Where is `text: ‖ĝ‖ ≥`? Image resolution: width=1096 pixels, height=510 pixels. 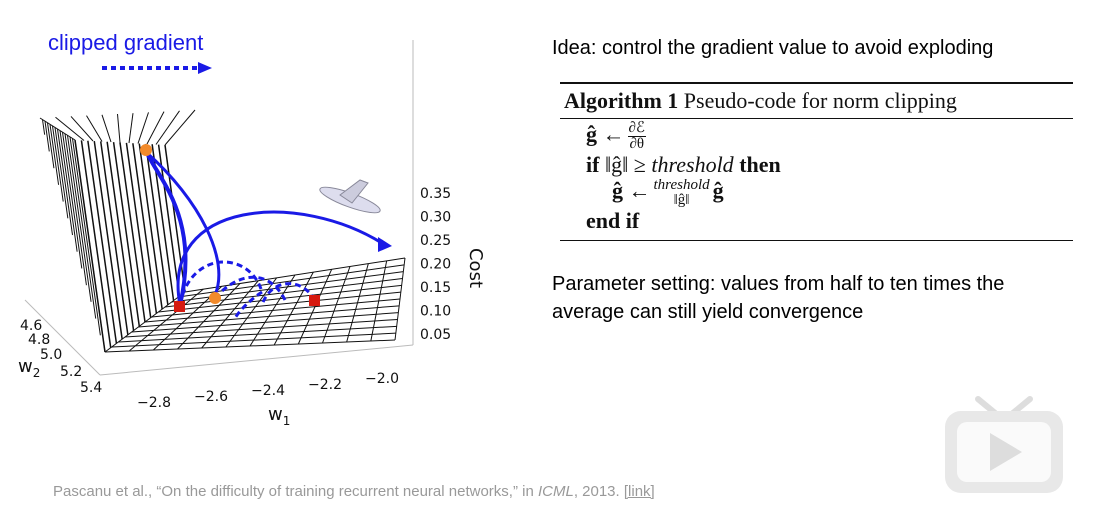
text: ‖ĝ‖ ≥ is located at coordinates (625, 164).